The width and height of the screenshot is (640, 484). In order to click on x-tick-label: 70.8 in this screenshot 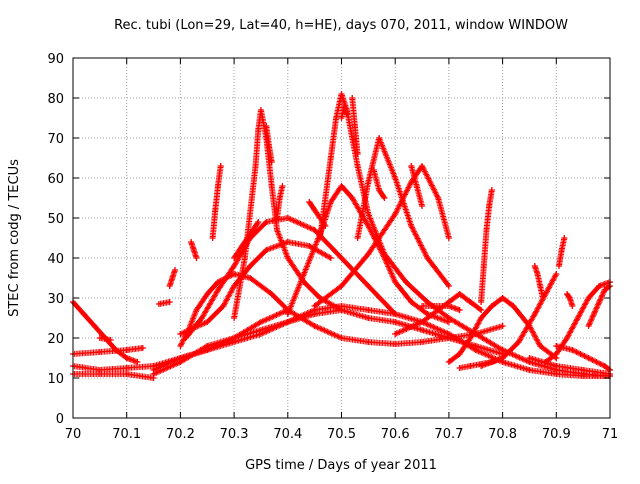, I will do `click(502, 434)`.